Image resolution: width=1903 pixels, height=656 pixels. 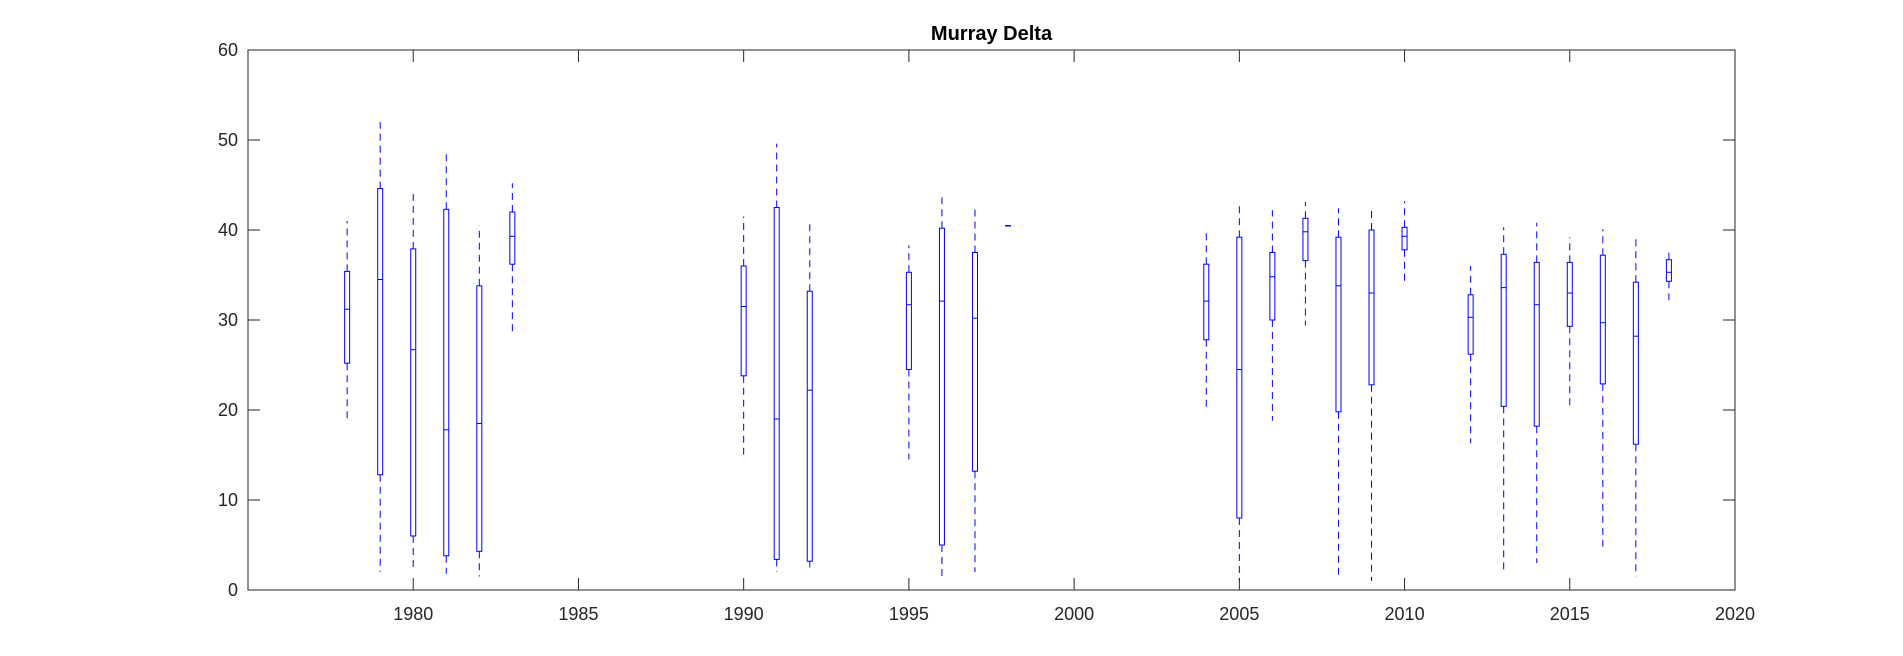 I want to click on box-1990, so click(x=743, y=336).